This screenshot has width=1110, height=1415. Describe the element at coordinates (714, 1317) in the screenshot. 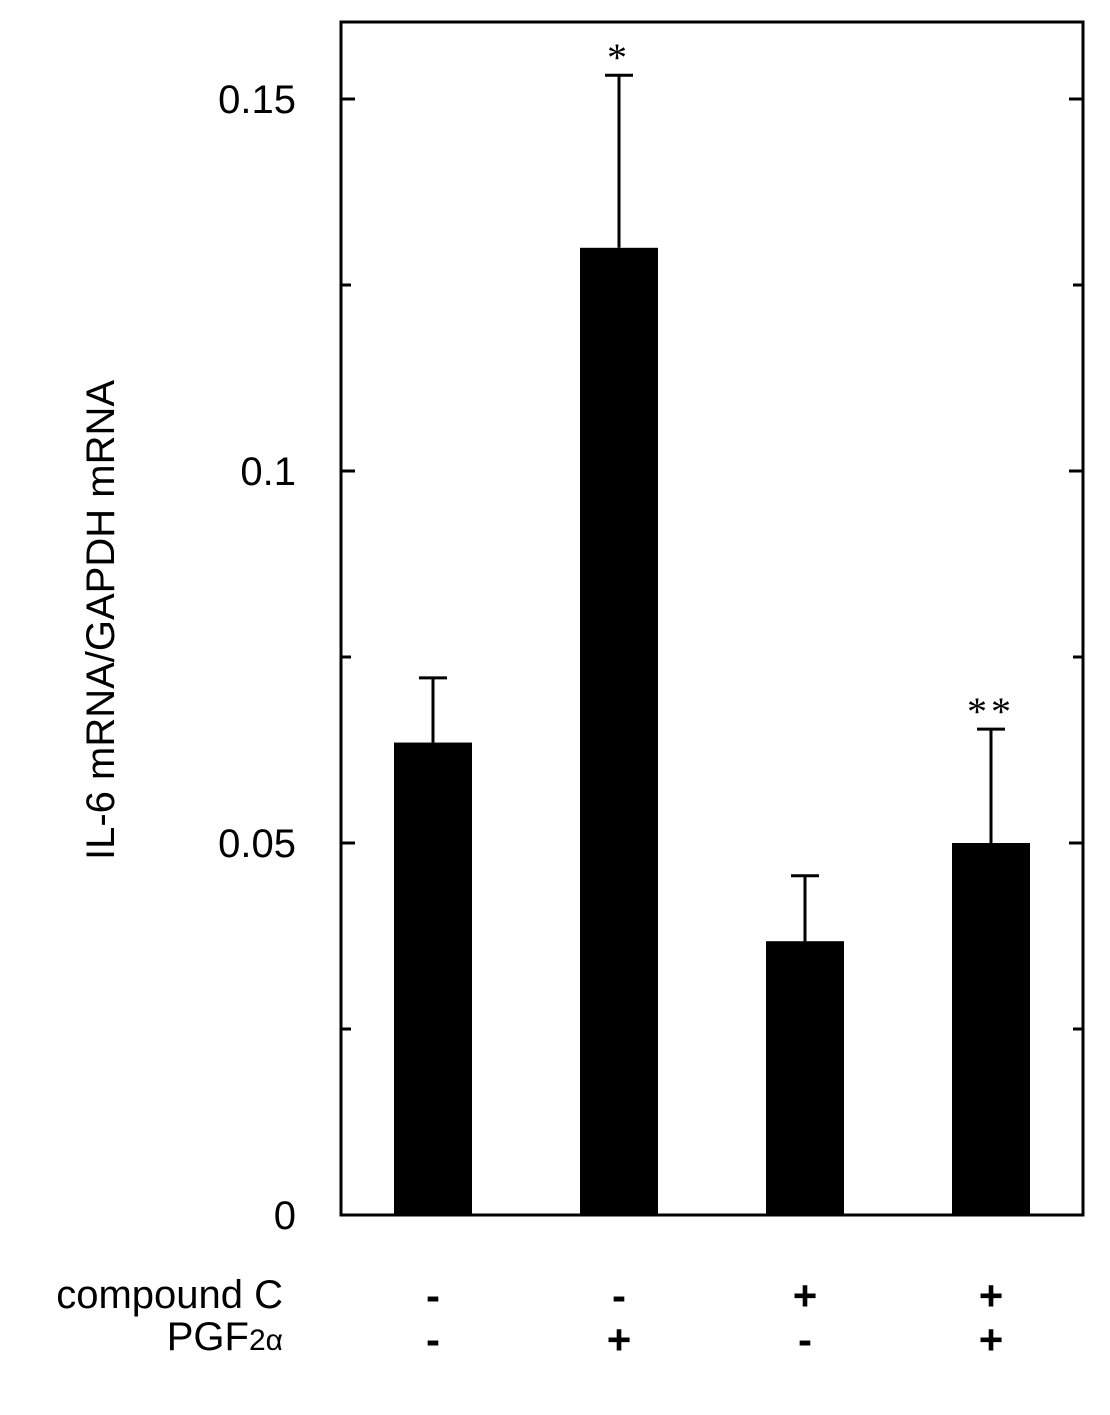

I see `condition-signs: - - + +- + - +` at that location.